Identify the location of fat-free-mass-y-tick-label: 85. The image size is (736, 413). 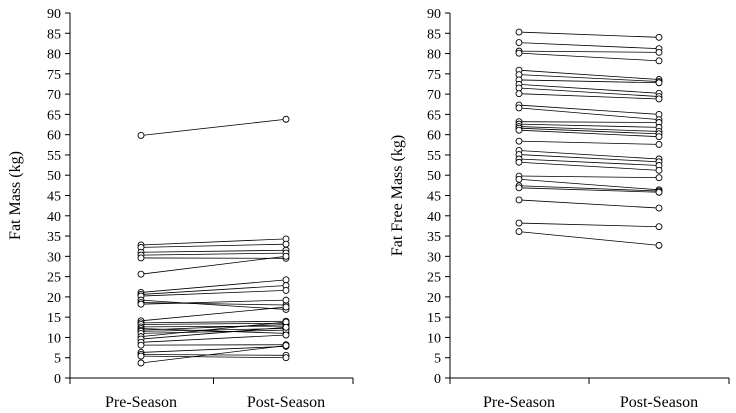
(434, 34).